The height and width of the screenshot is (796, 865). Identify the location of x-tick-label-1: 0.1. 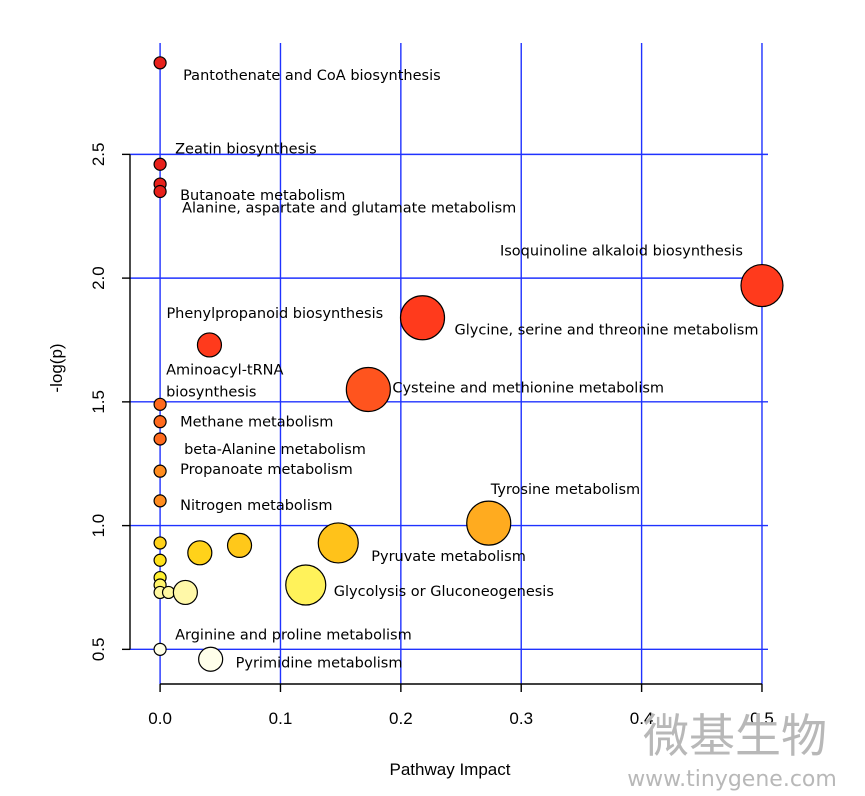
(281, 718).